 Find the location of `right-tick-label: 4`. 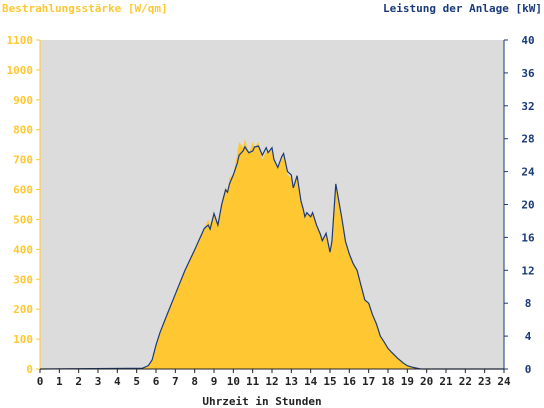

right-tick-label: 4 is located at coordinates (528, 336).